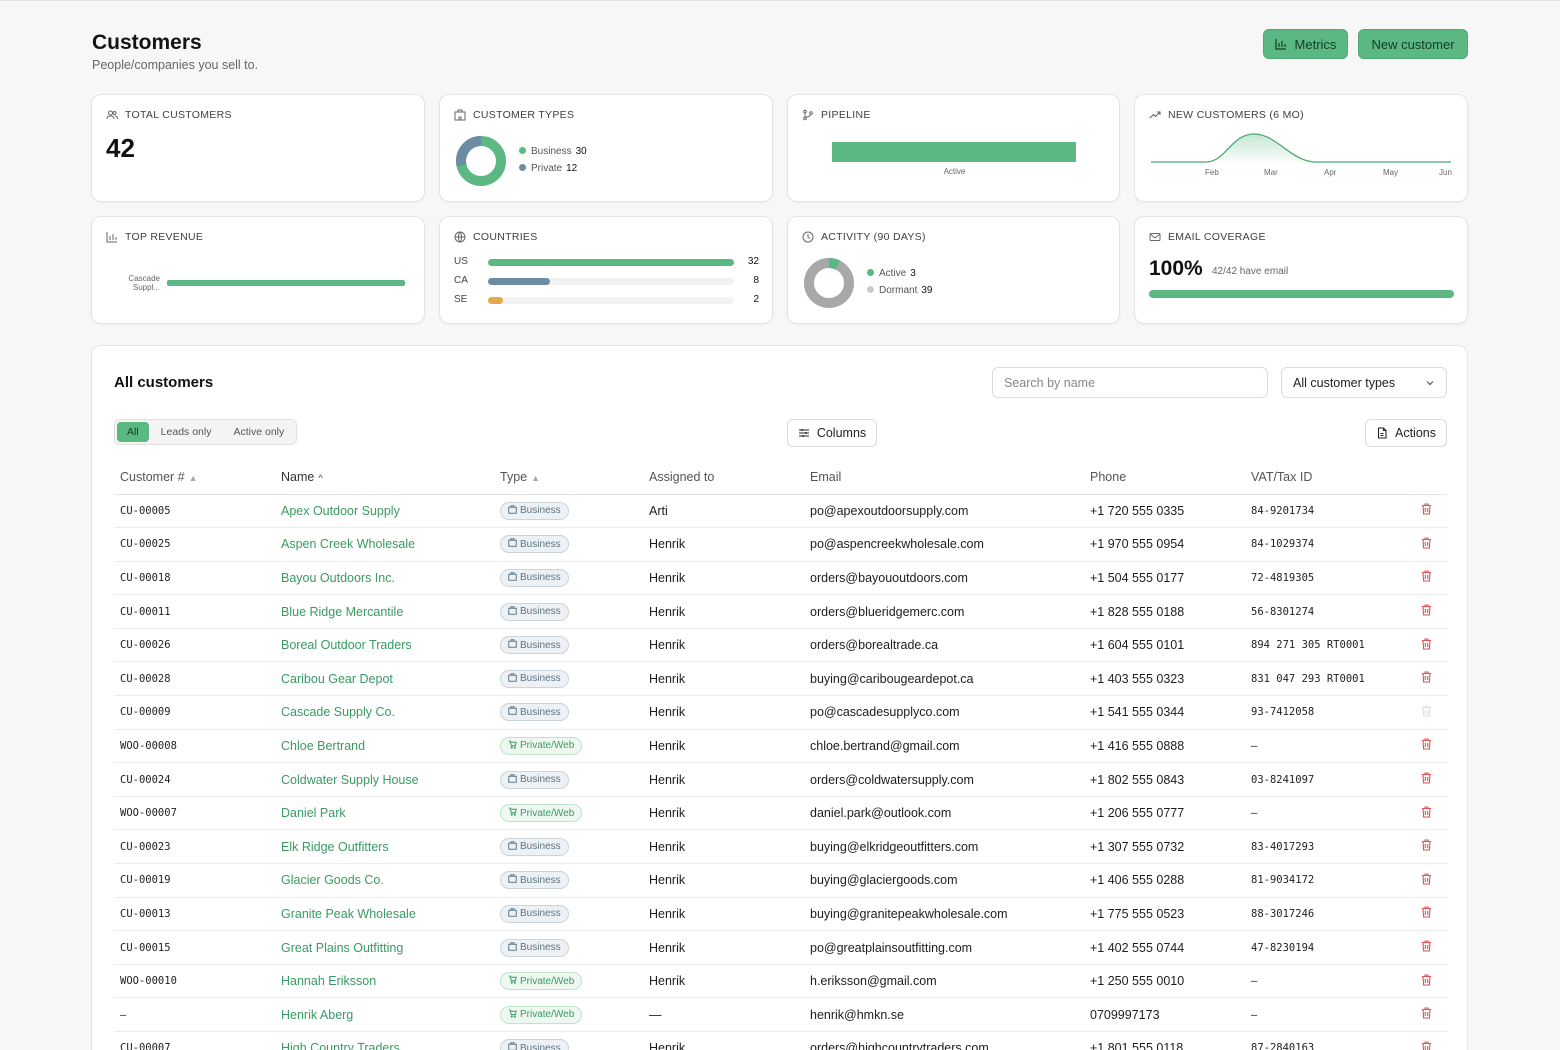 This screenshot has width=1560, height=1050. Describe the element at coordinates (384, 746) in the screenshot. I see `customer-name-link: Chloe Bertrand` at that location.